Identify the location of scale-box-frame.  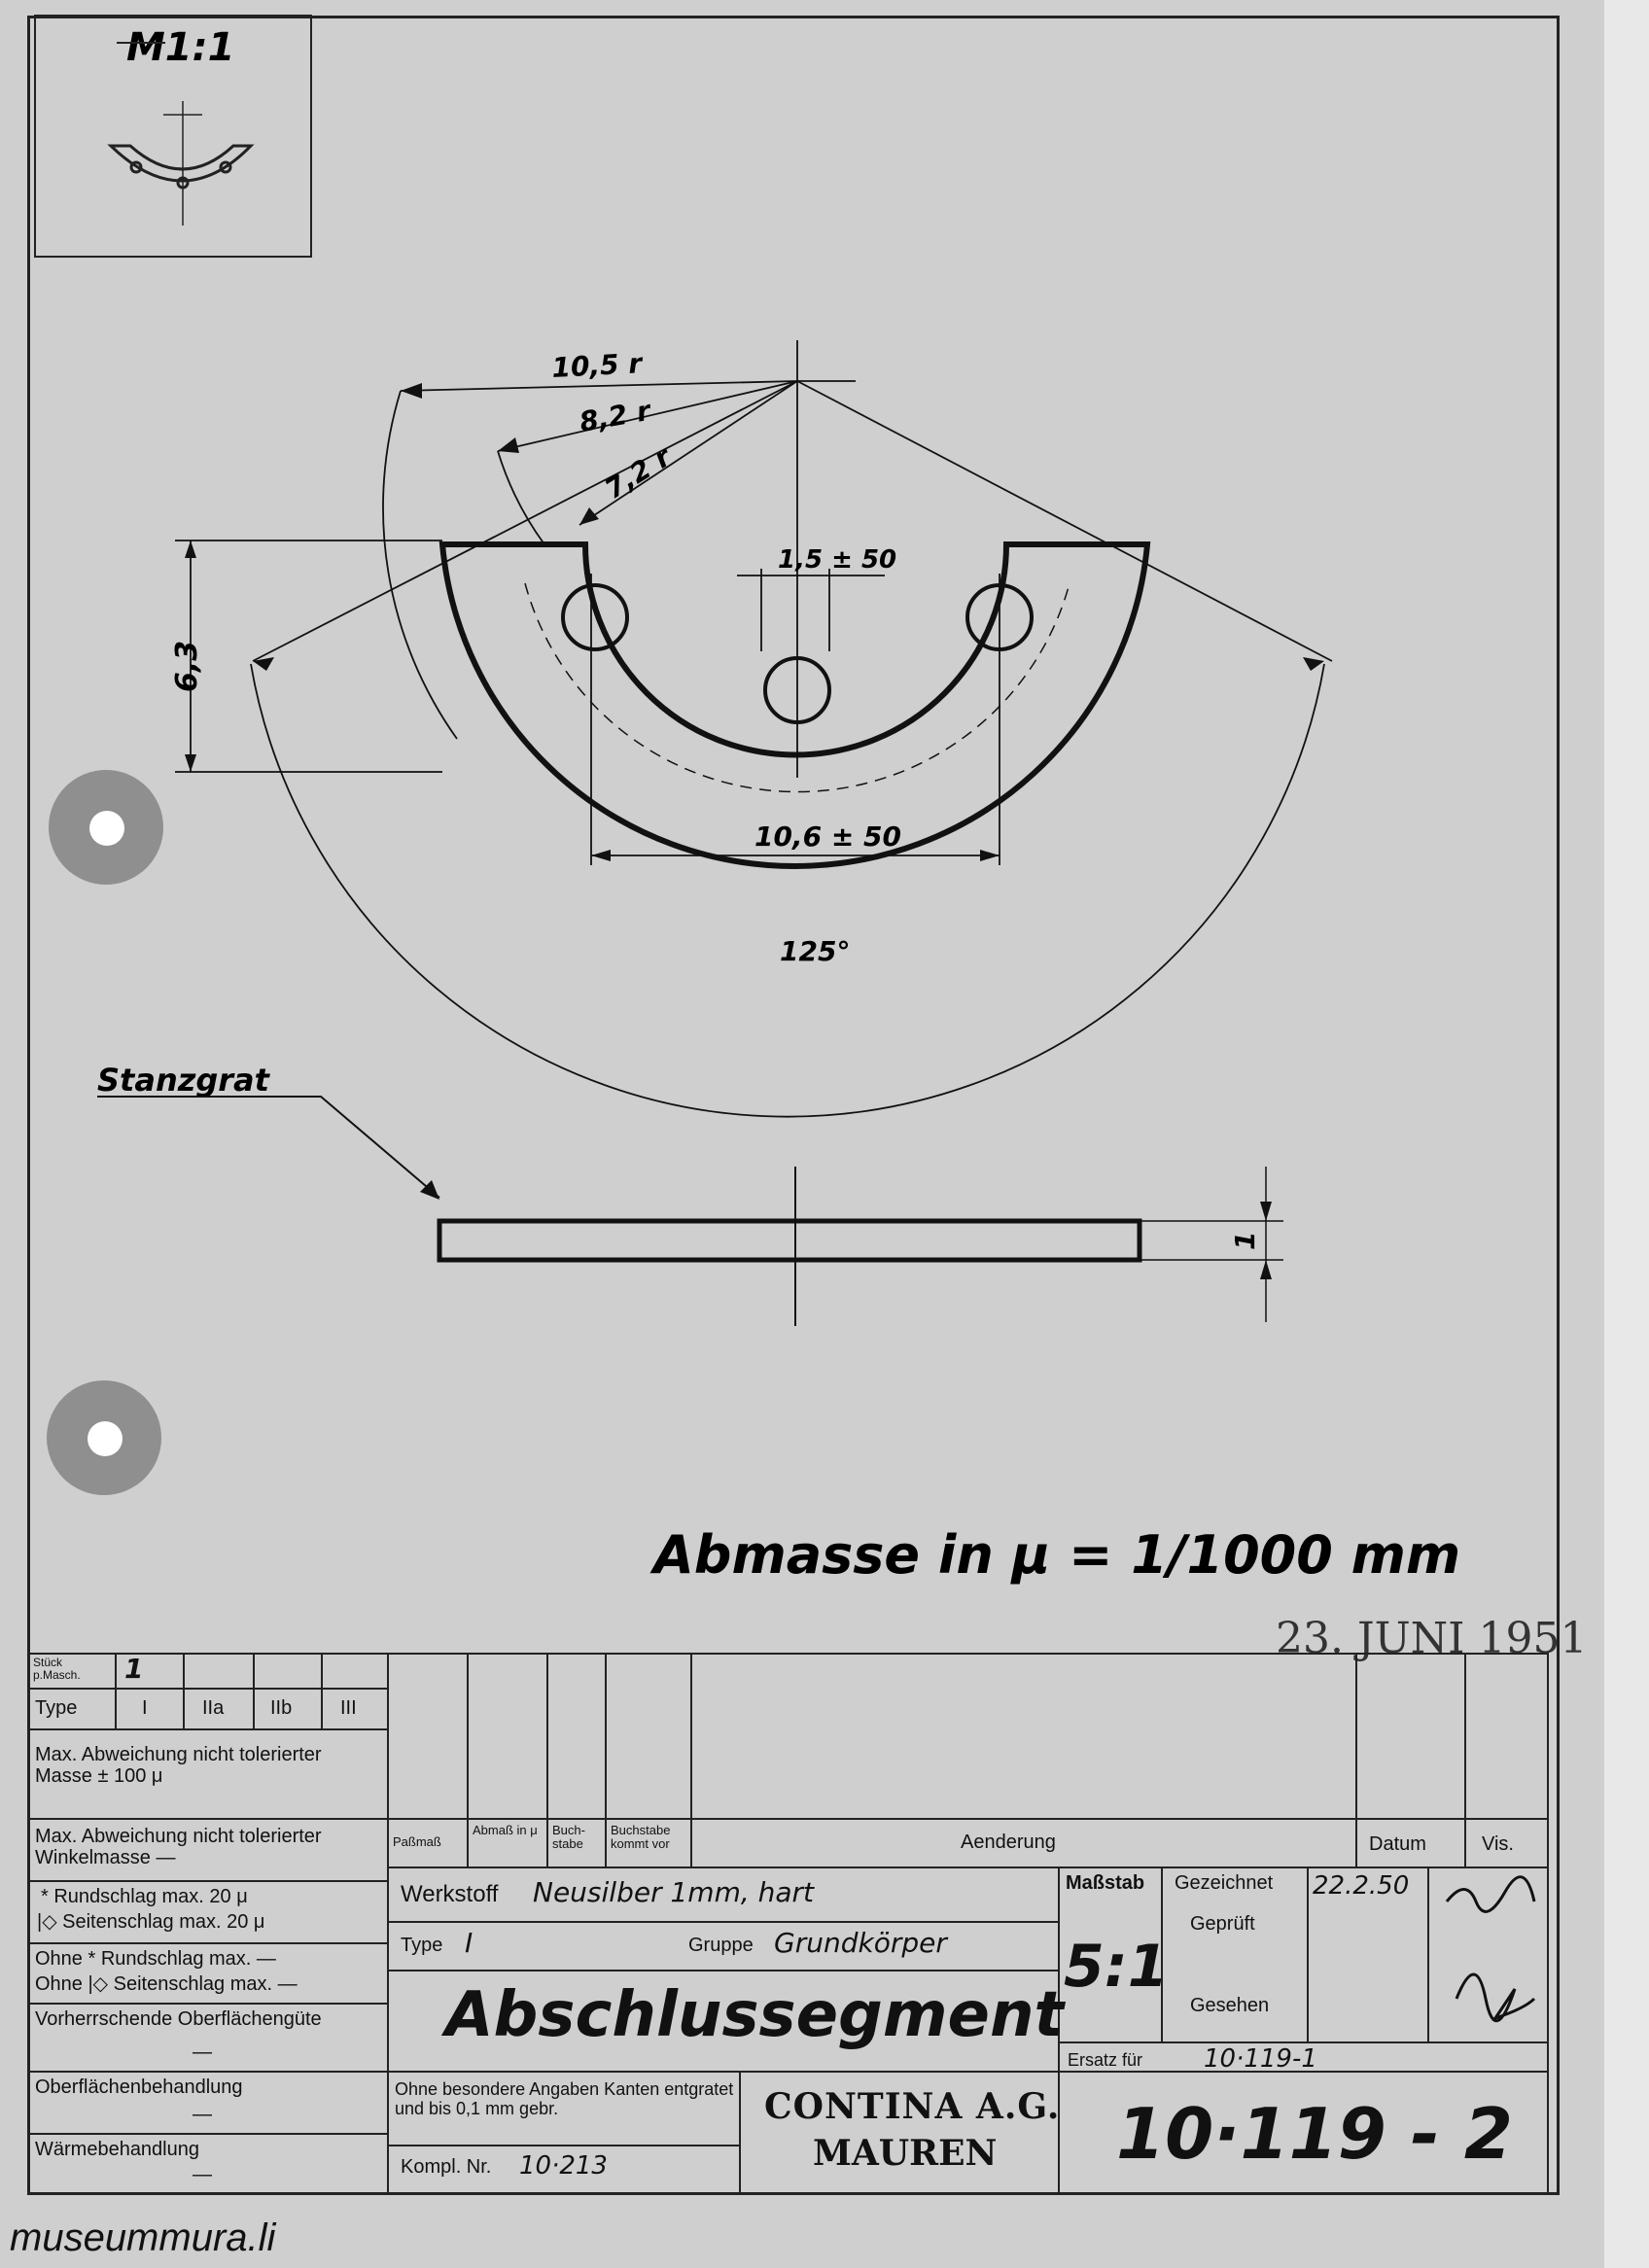
(173, 136).